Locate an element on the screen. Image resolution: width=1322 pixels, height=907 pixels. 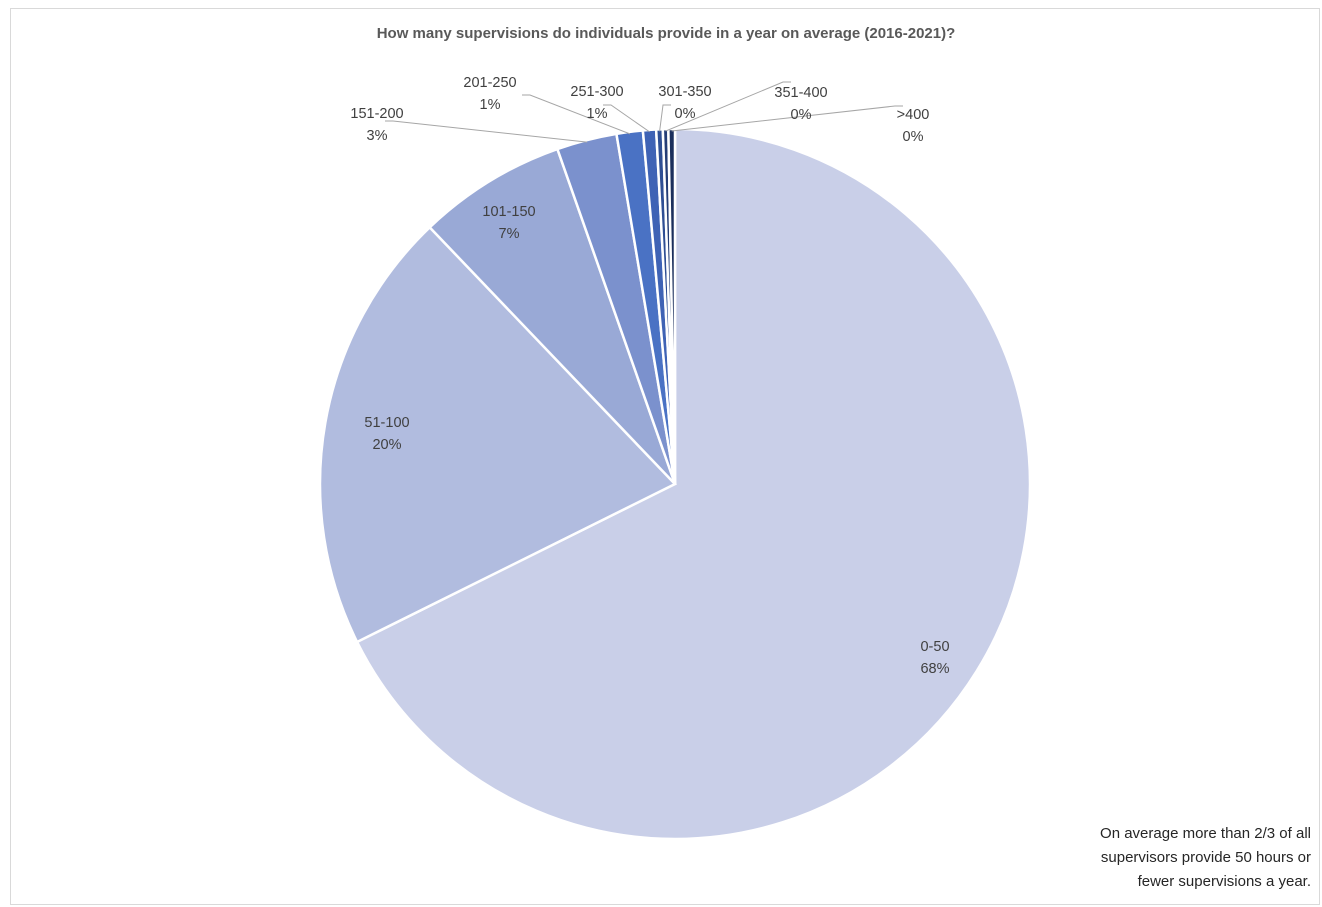
data-label-category: >400 is located at coordinates (913, 115).